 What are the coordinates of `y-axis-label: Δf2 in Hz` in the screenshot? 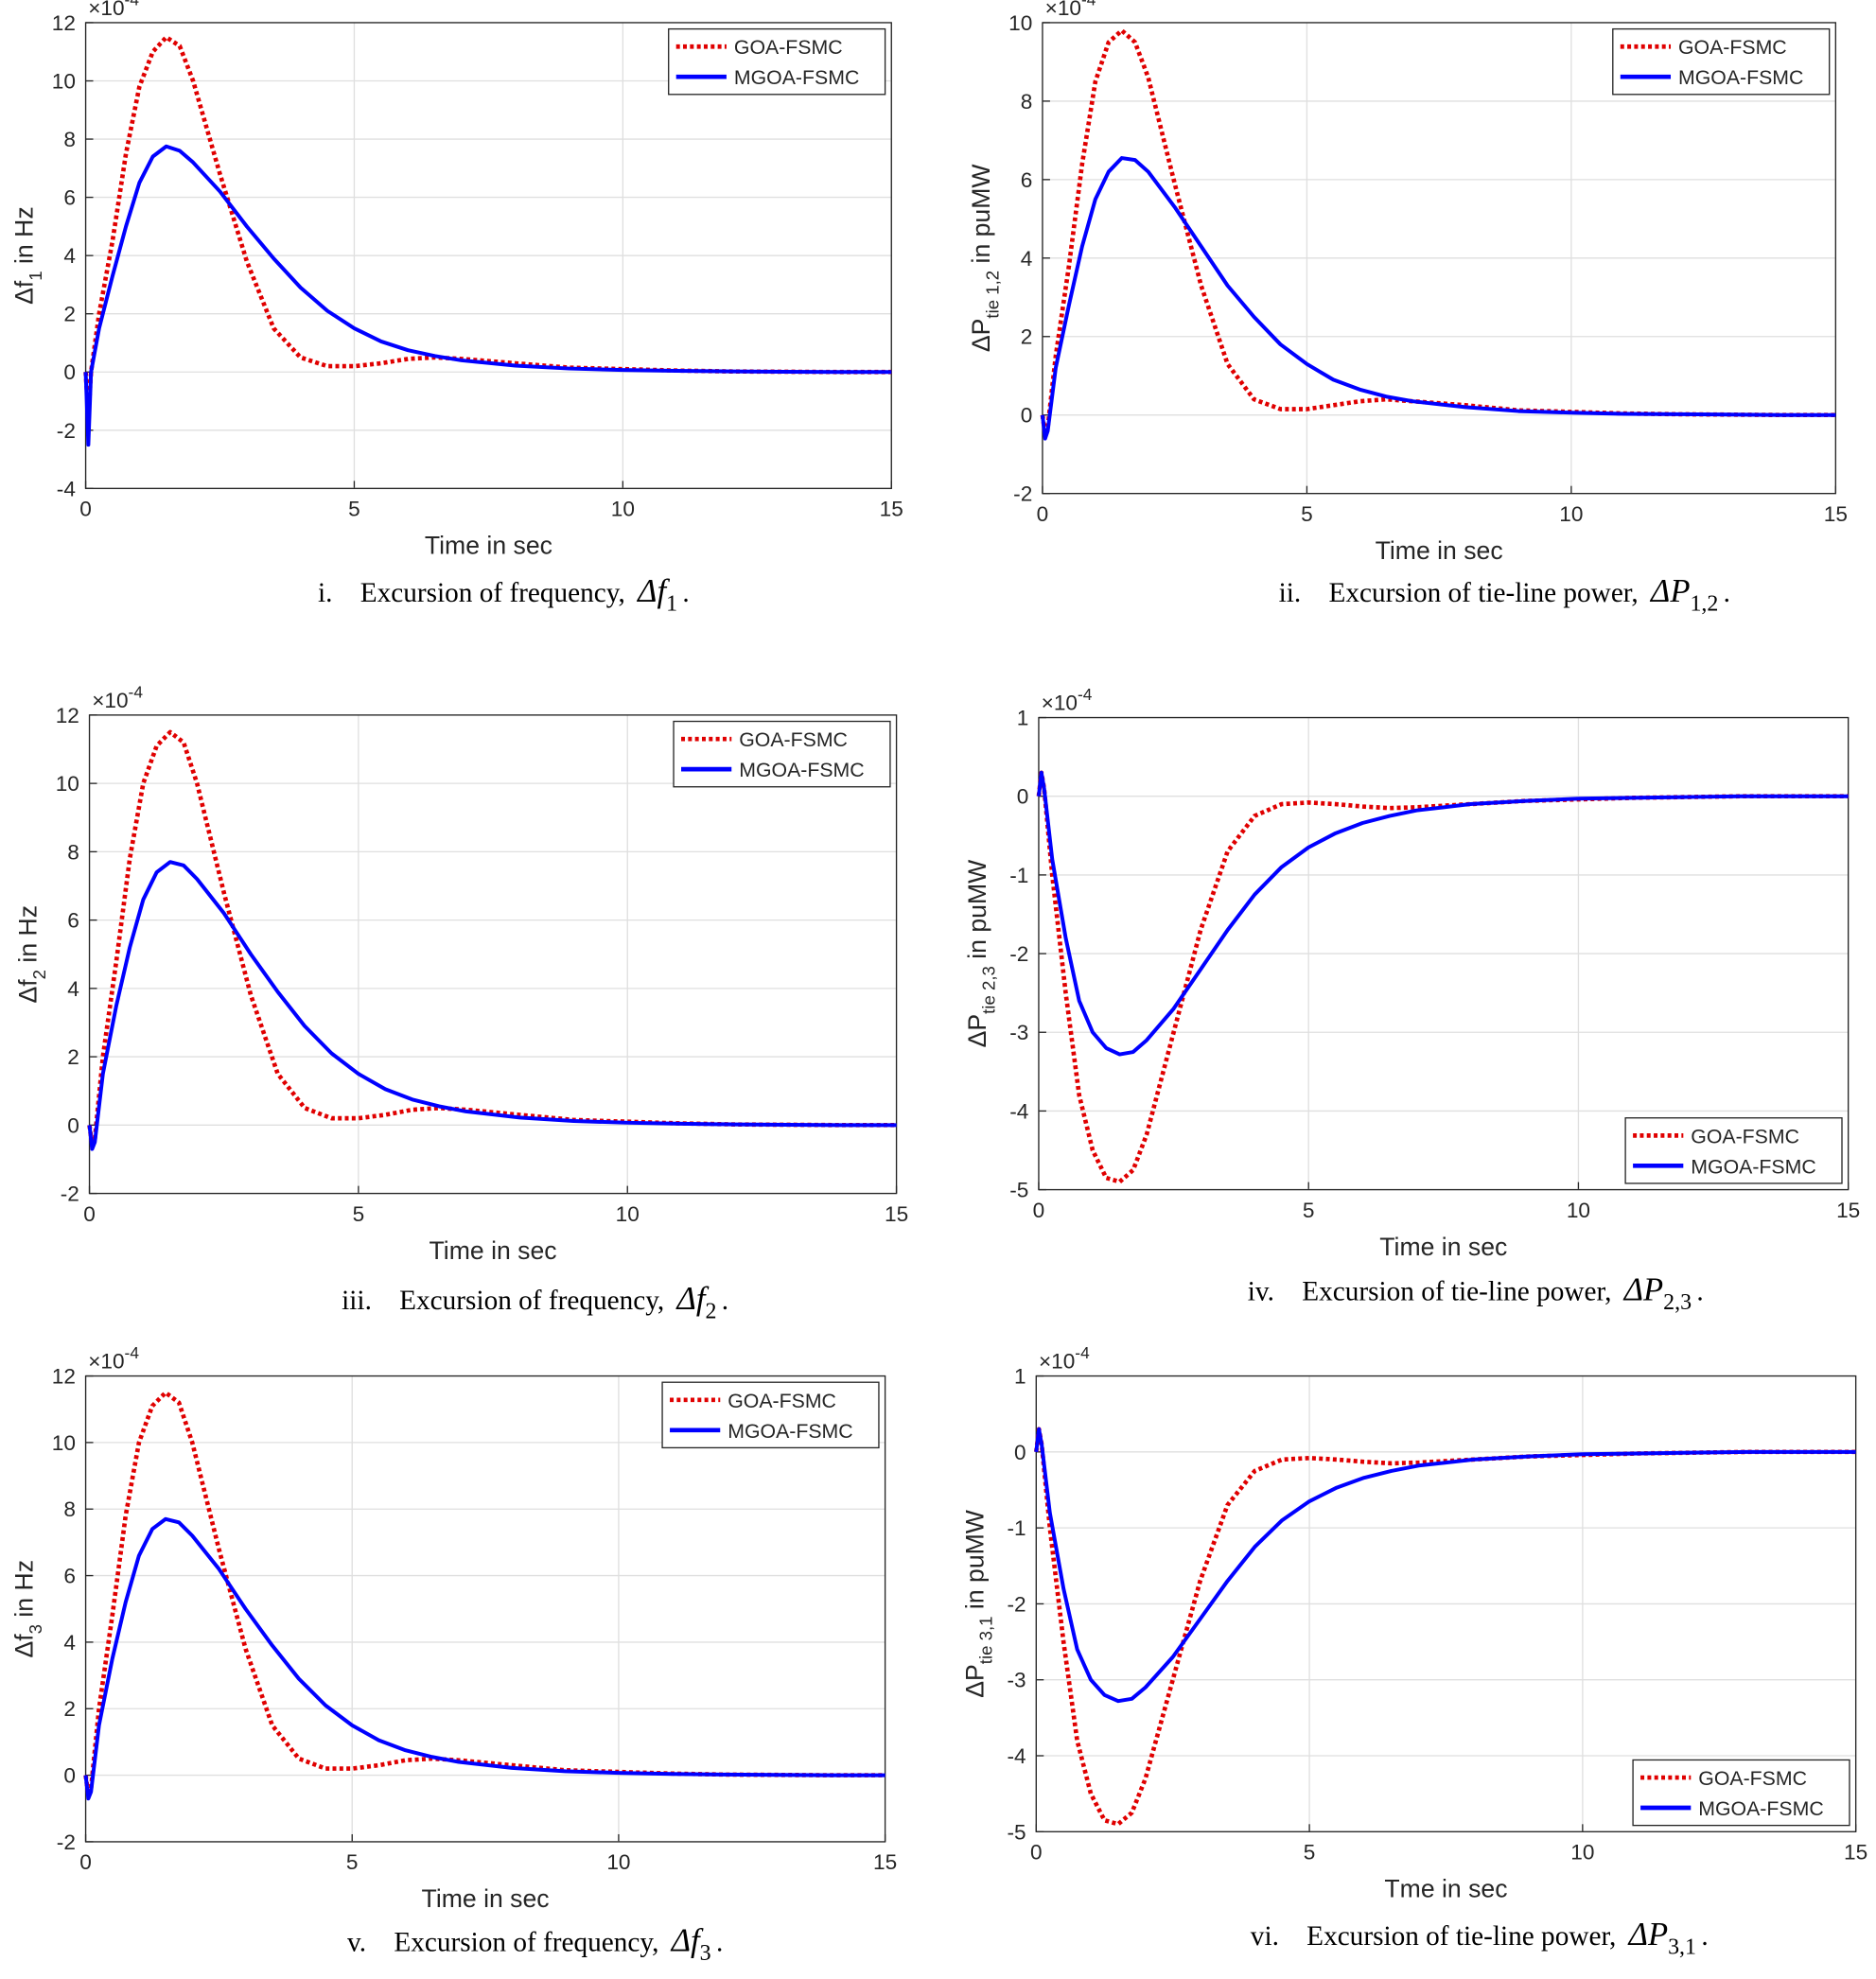 It's located at (32, 954).